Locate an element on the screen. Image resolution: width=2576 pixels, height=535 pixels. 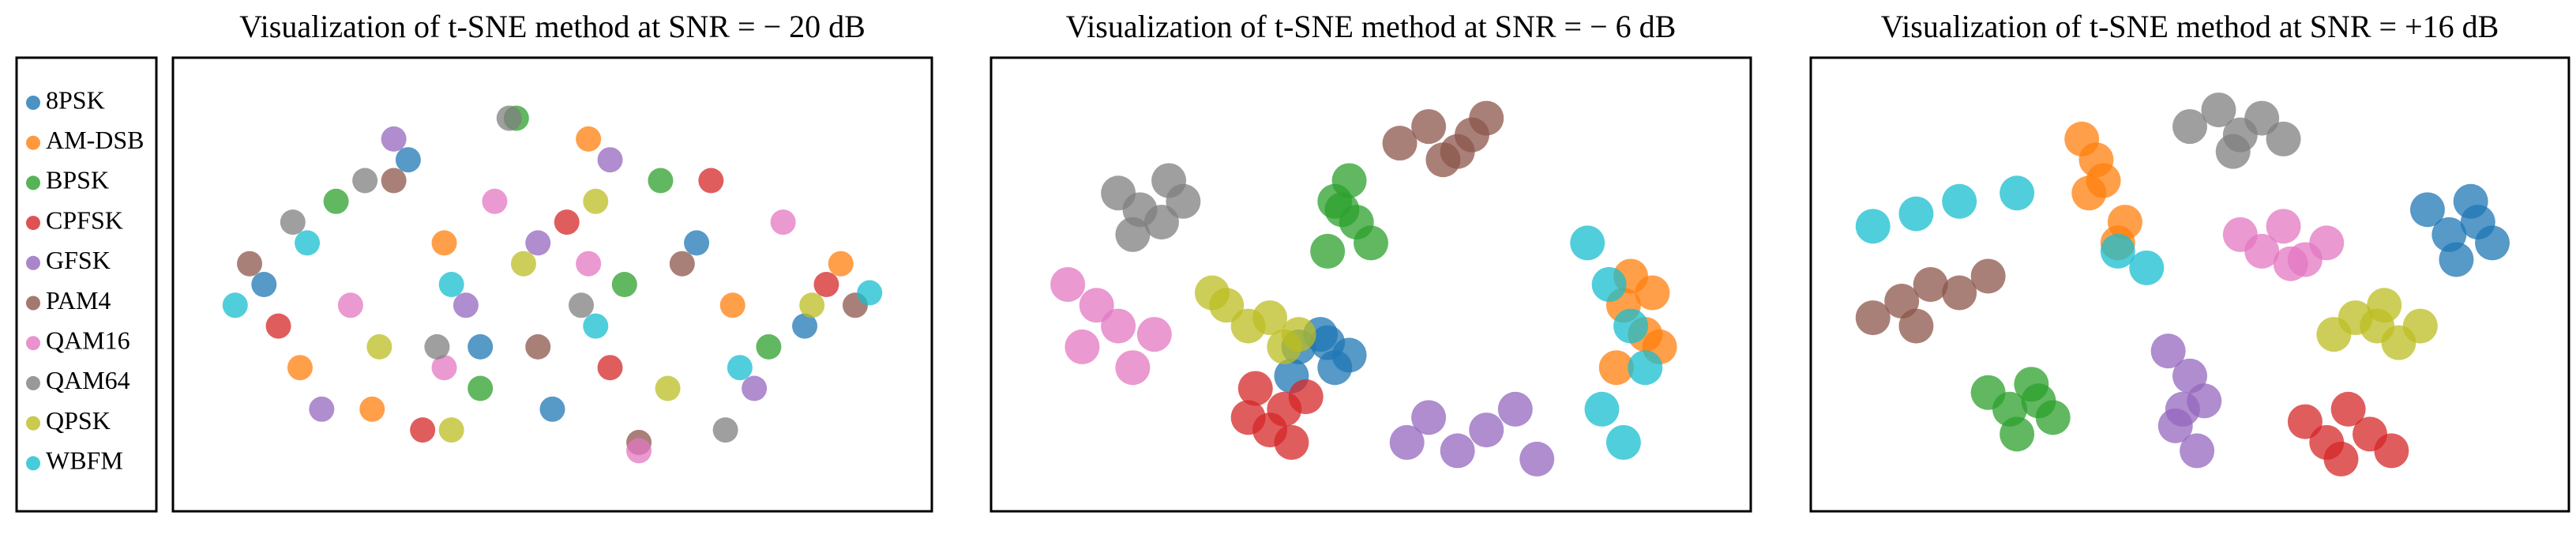
legend-label: QAM64 is located at coordinates (88, 380).